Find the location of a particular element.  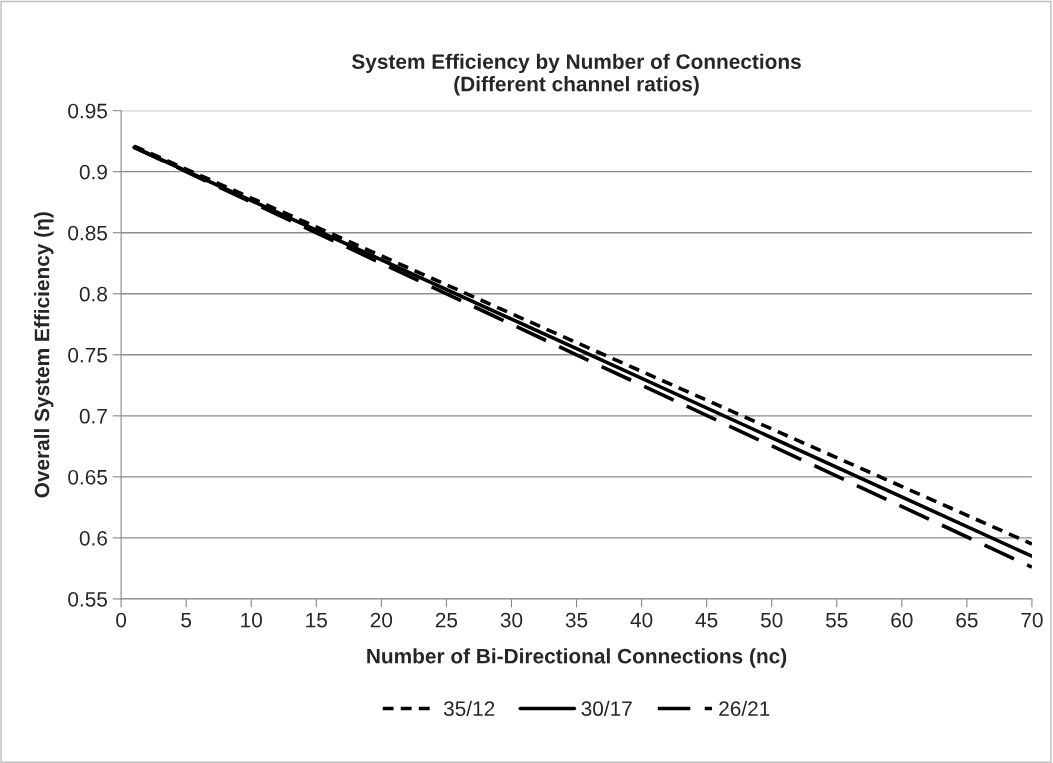

x-tick-label: 55 is located at coordinates (837, 620).